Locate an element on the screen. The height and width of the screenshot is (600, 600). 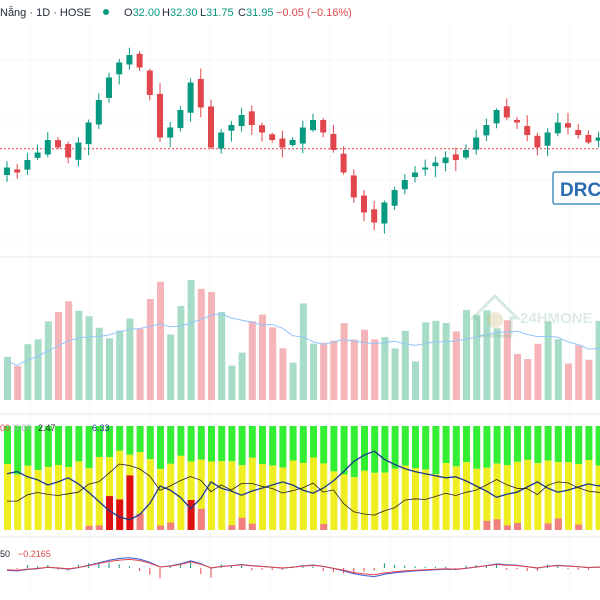
indicator-value-2: 0.00 is located at coordinates (23, 428).